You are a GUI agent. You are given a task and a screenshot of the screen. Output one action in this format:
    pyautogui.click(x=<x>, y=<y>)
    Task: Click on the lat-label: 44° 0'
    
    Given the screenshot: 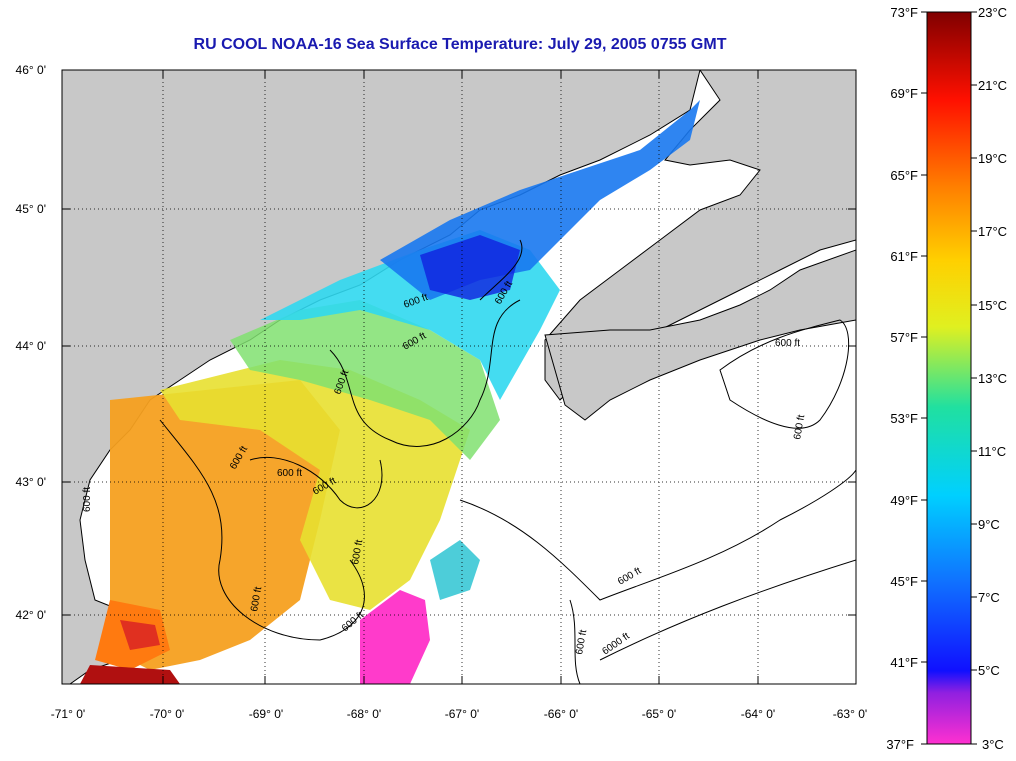 What is the action you would take?
    pyautogui.click(x=31, y=346)
    